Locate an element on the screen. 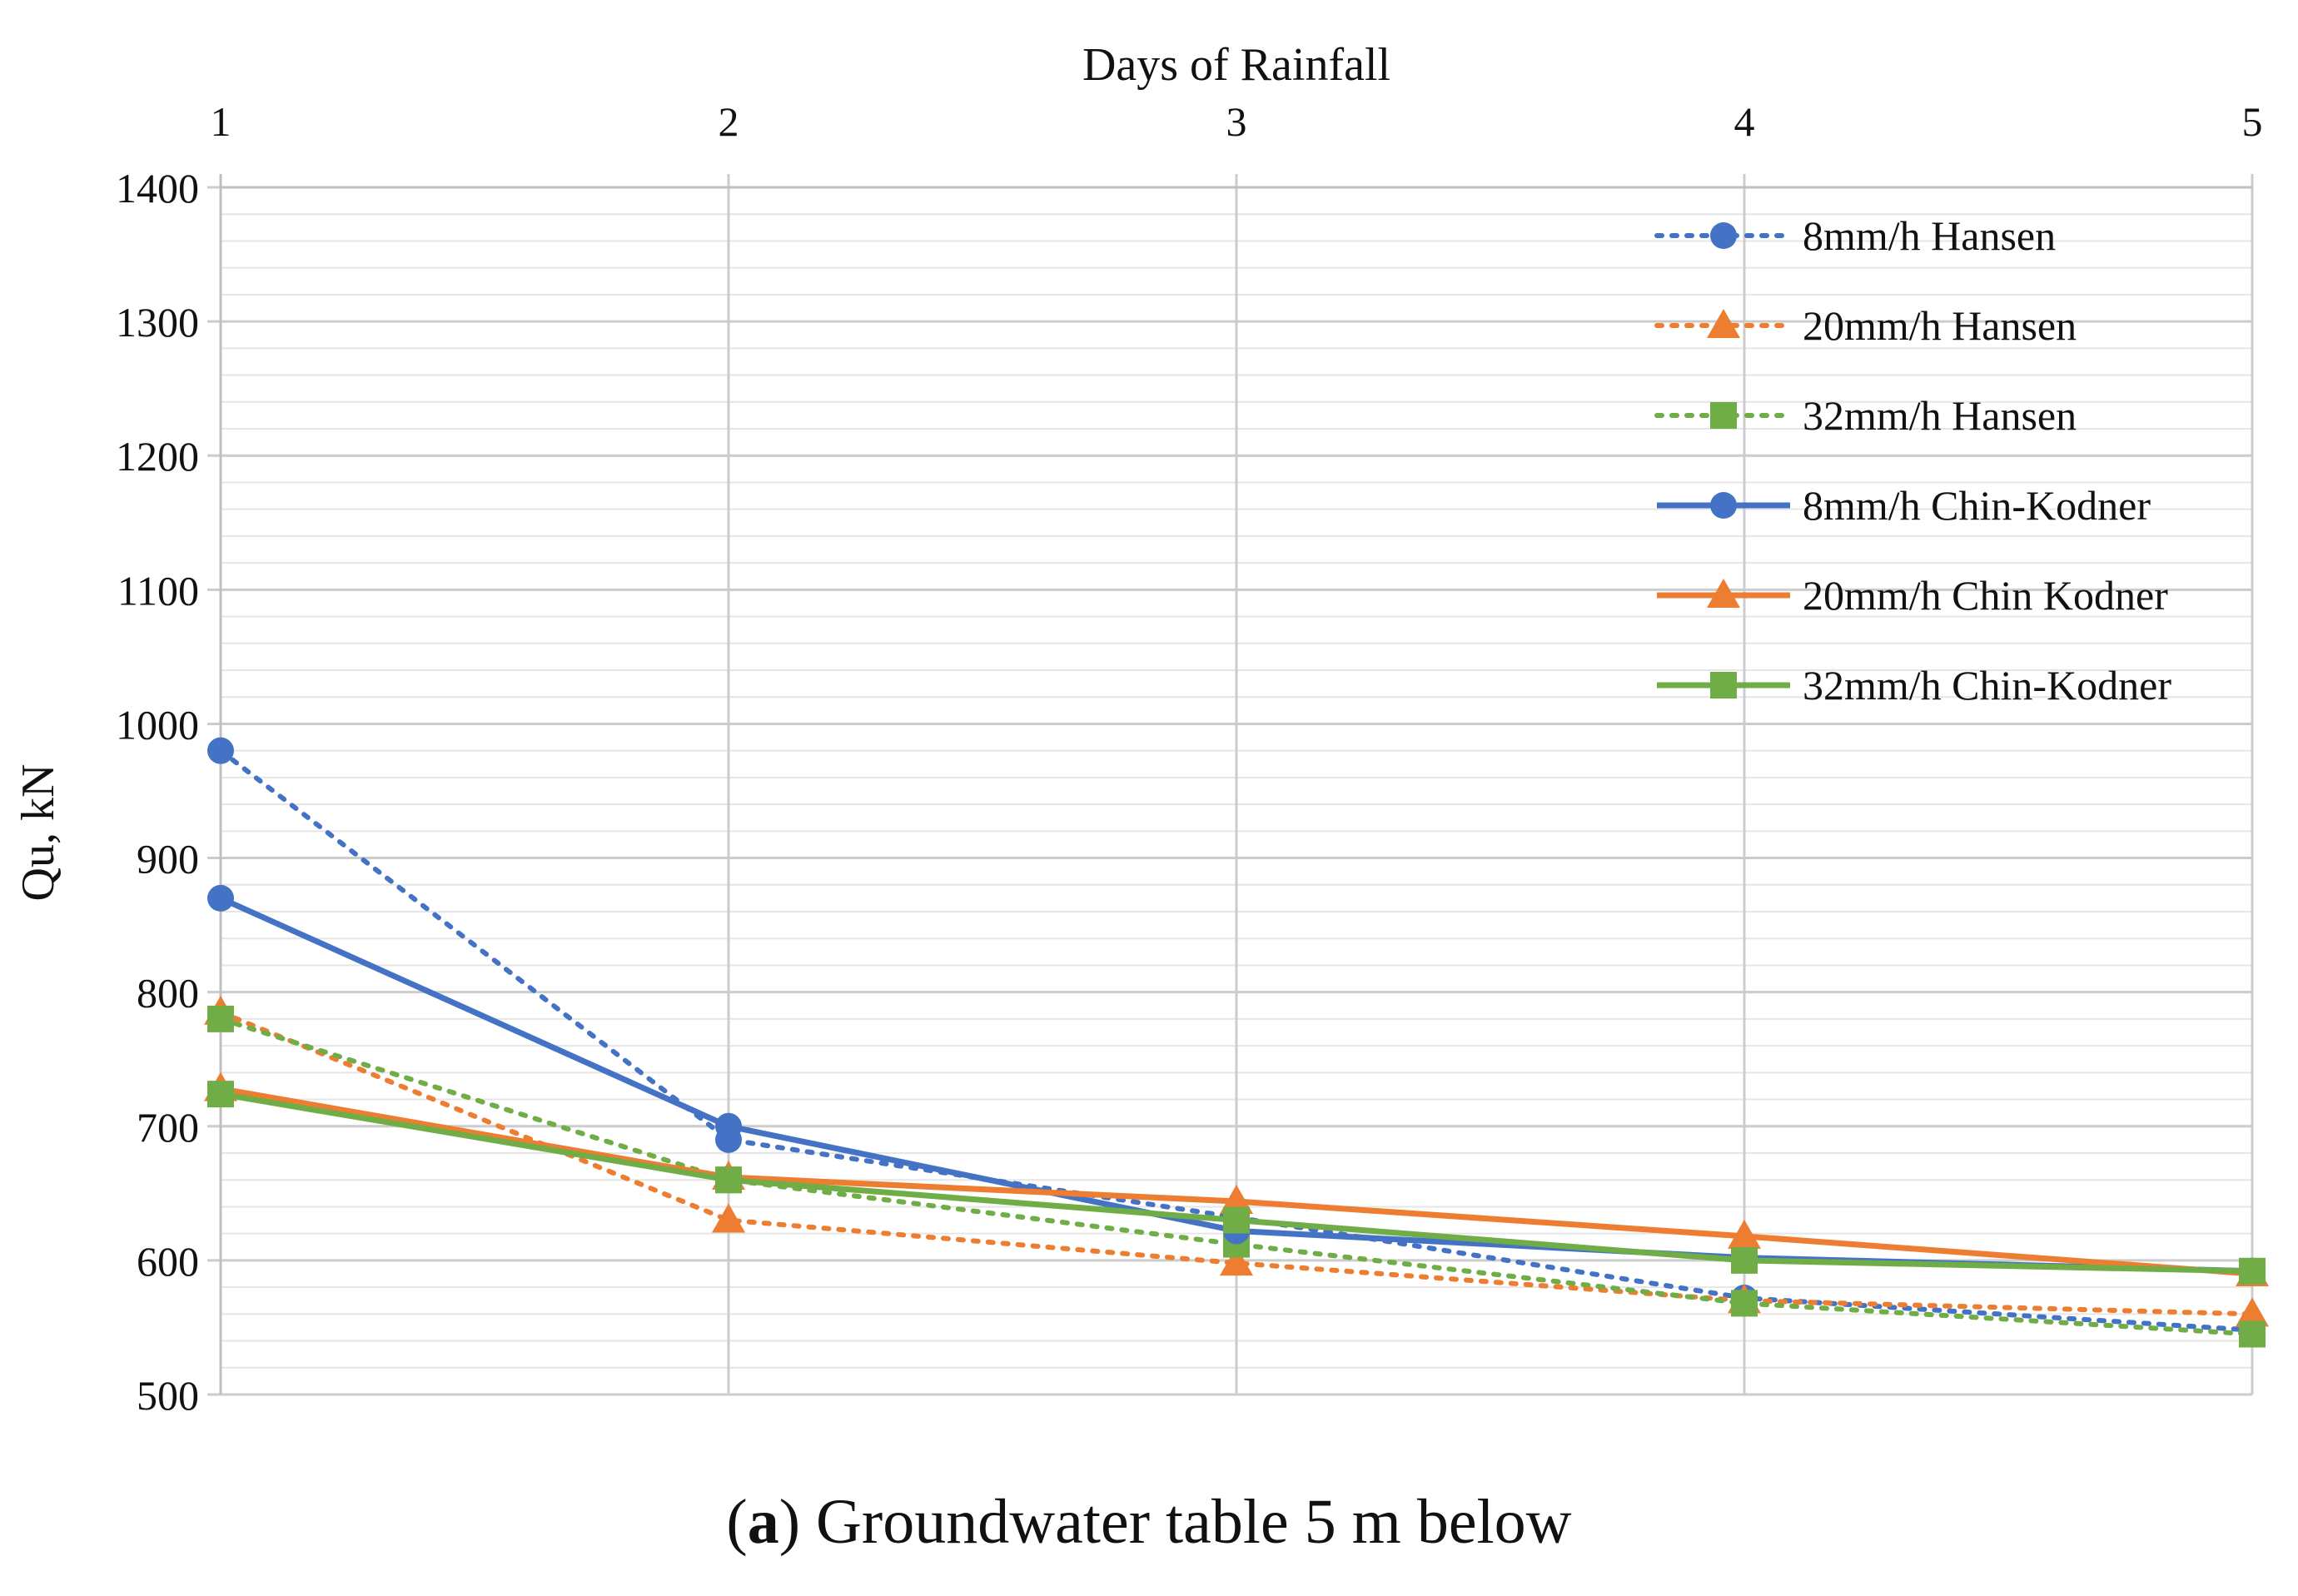 This screenshot has height=1596, width=2298. x-tick-label: 2 is located at coordinates (729, 122).